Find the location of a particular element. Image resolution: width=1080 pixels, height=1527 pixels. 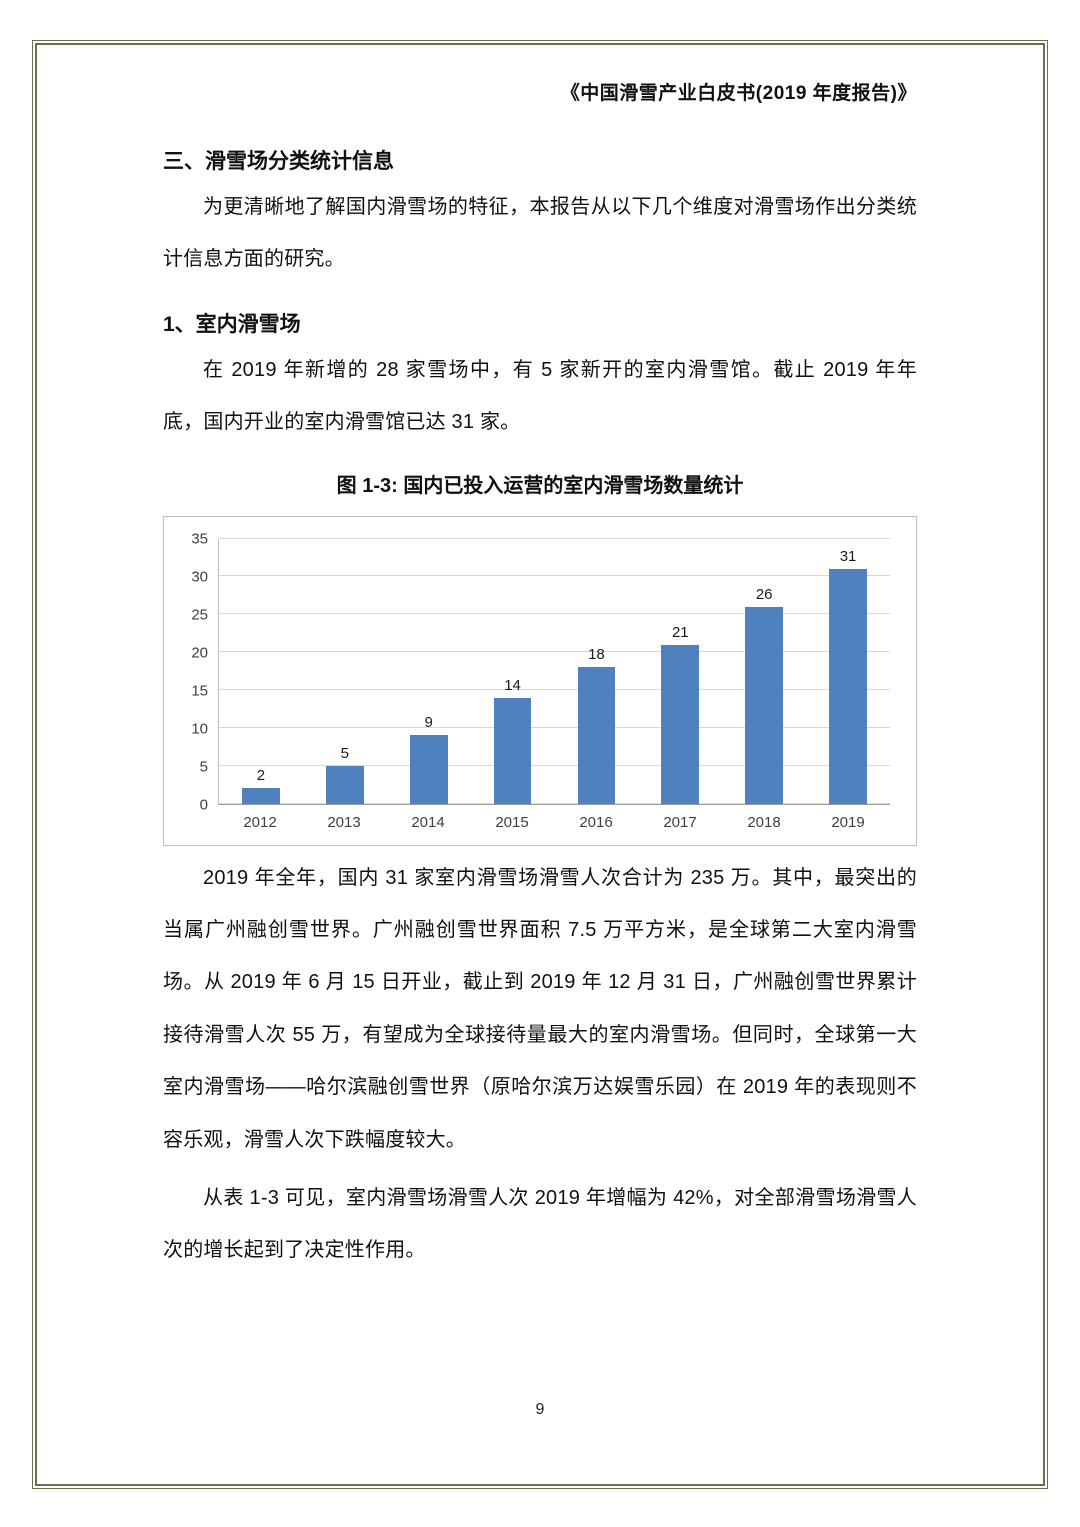

figure-caption: 图 1-3: 国内已投入运营的室内滑雪场数量统计 is located at coordinates (540, 485).